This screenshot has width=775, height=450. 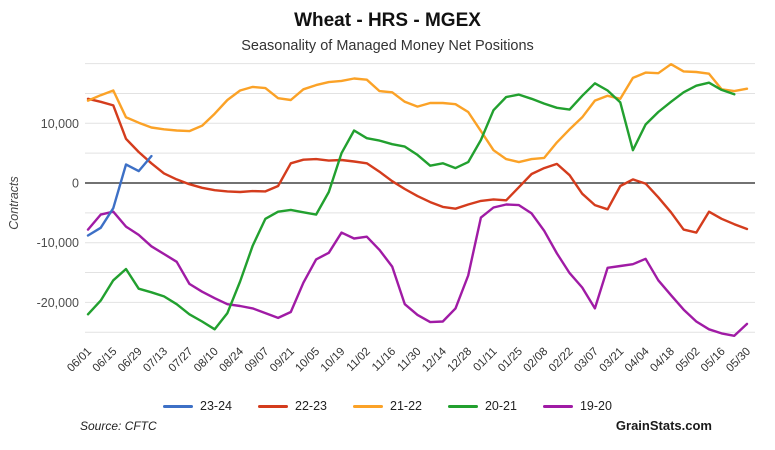 I want to click on x-tick-label: 02/22, so click(x=561, y=360).